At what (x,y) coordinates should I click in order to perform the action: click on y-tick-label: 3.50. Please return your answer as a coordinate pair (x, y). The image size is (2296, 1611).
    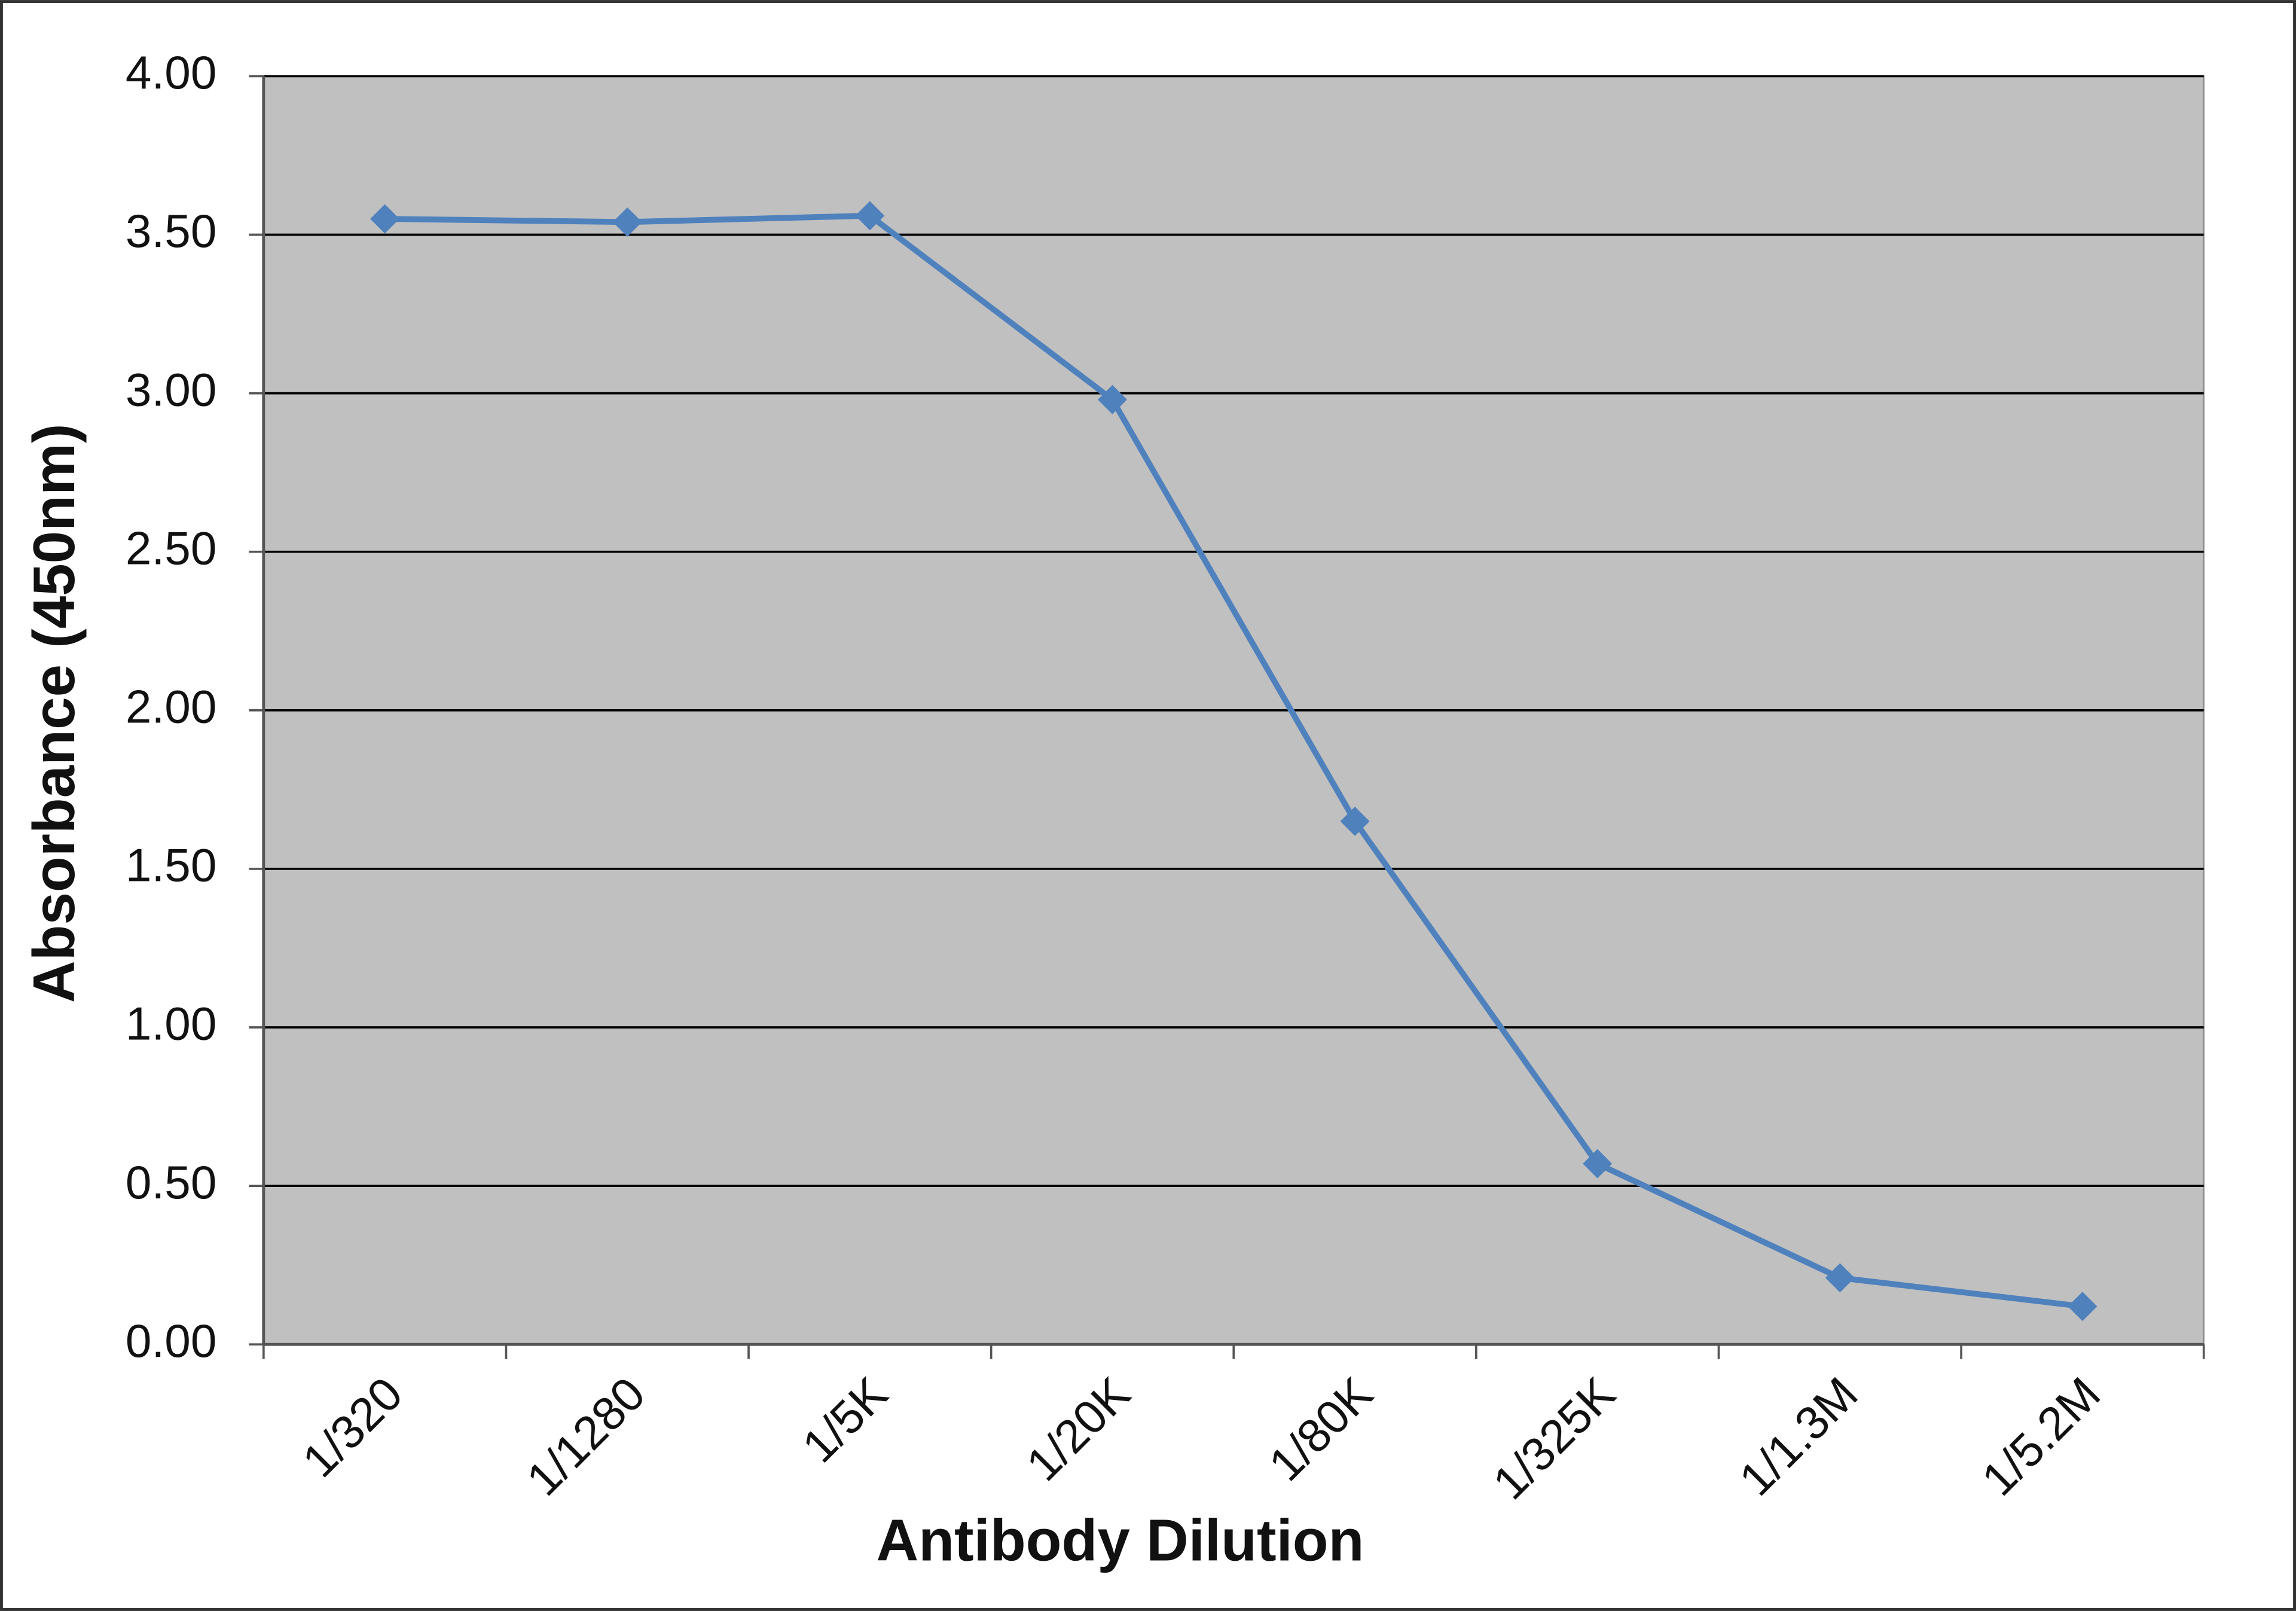
    Looking at the image, I should click on (171, 231).